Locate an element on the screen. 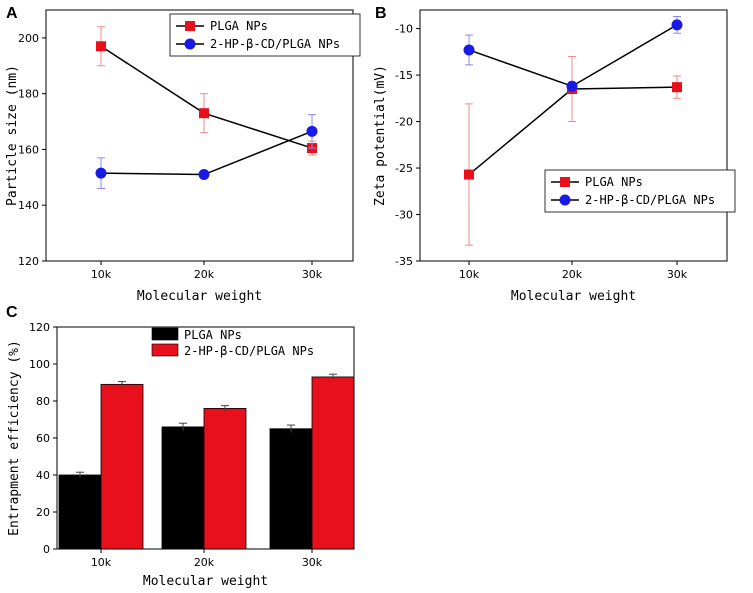 This screenshot has width=753, height=593. panel-letter: C is located at coordinates (12, 312).